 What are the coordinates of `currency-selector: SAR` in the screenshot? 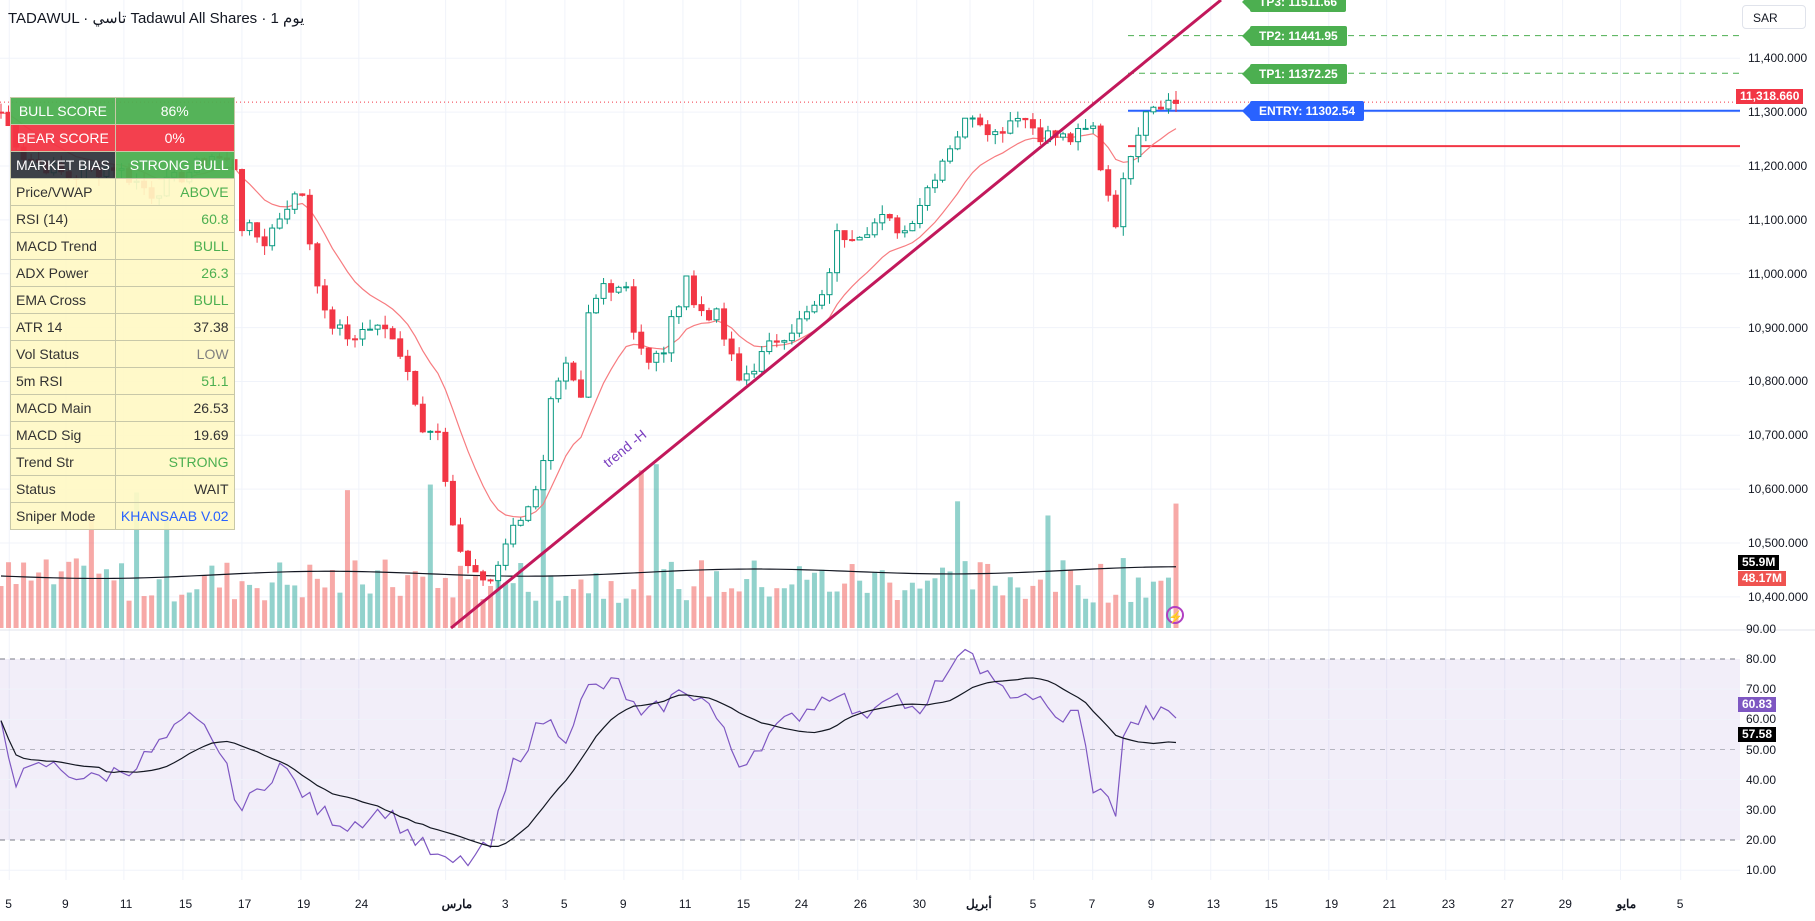 It's located at (1774, 17).